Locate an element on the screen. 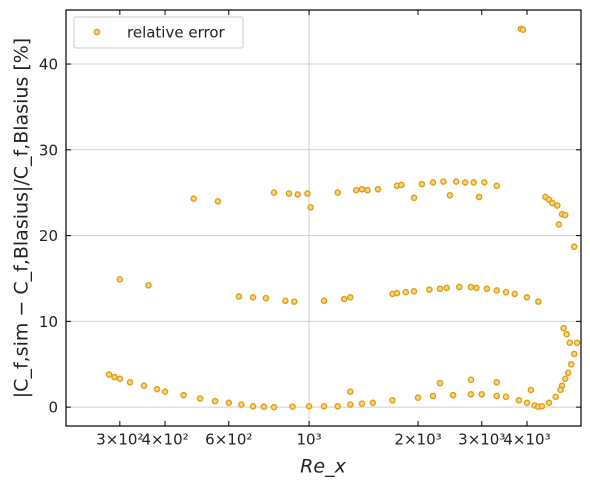  x-tick-label: 10³ is located at coordinates (309, 440).